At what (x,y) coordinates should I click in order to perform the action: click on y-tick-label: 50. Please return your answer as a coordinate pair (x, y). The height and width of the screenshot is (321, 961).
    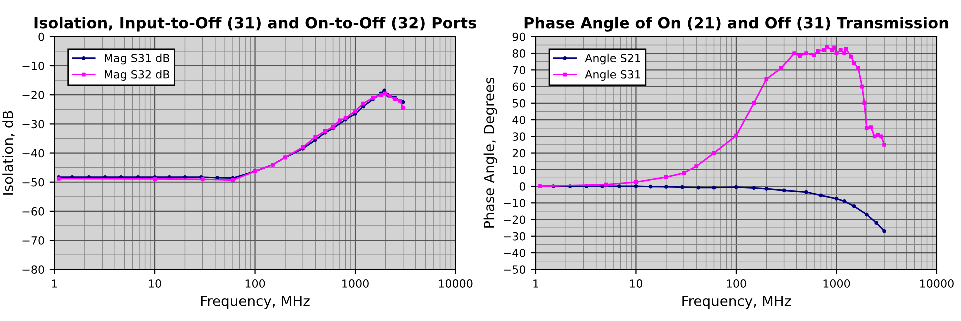
    Looking at the image, I should click on (519, 103).